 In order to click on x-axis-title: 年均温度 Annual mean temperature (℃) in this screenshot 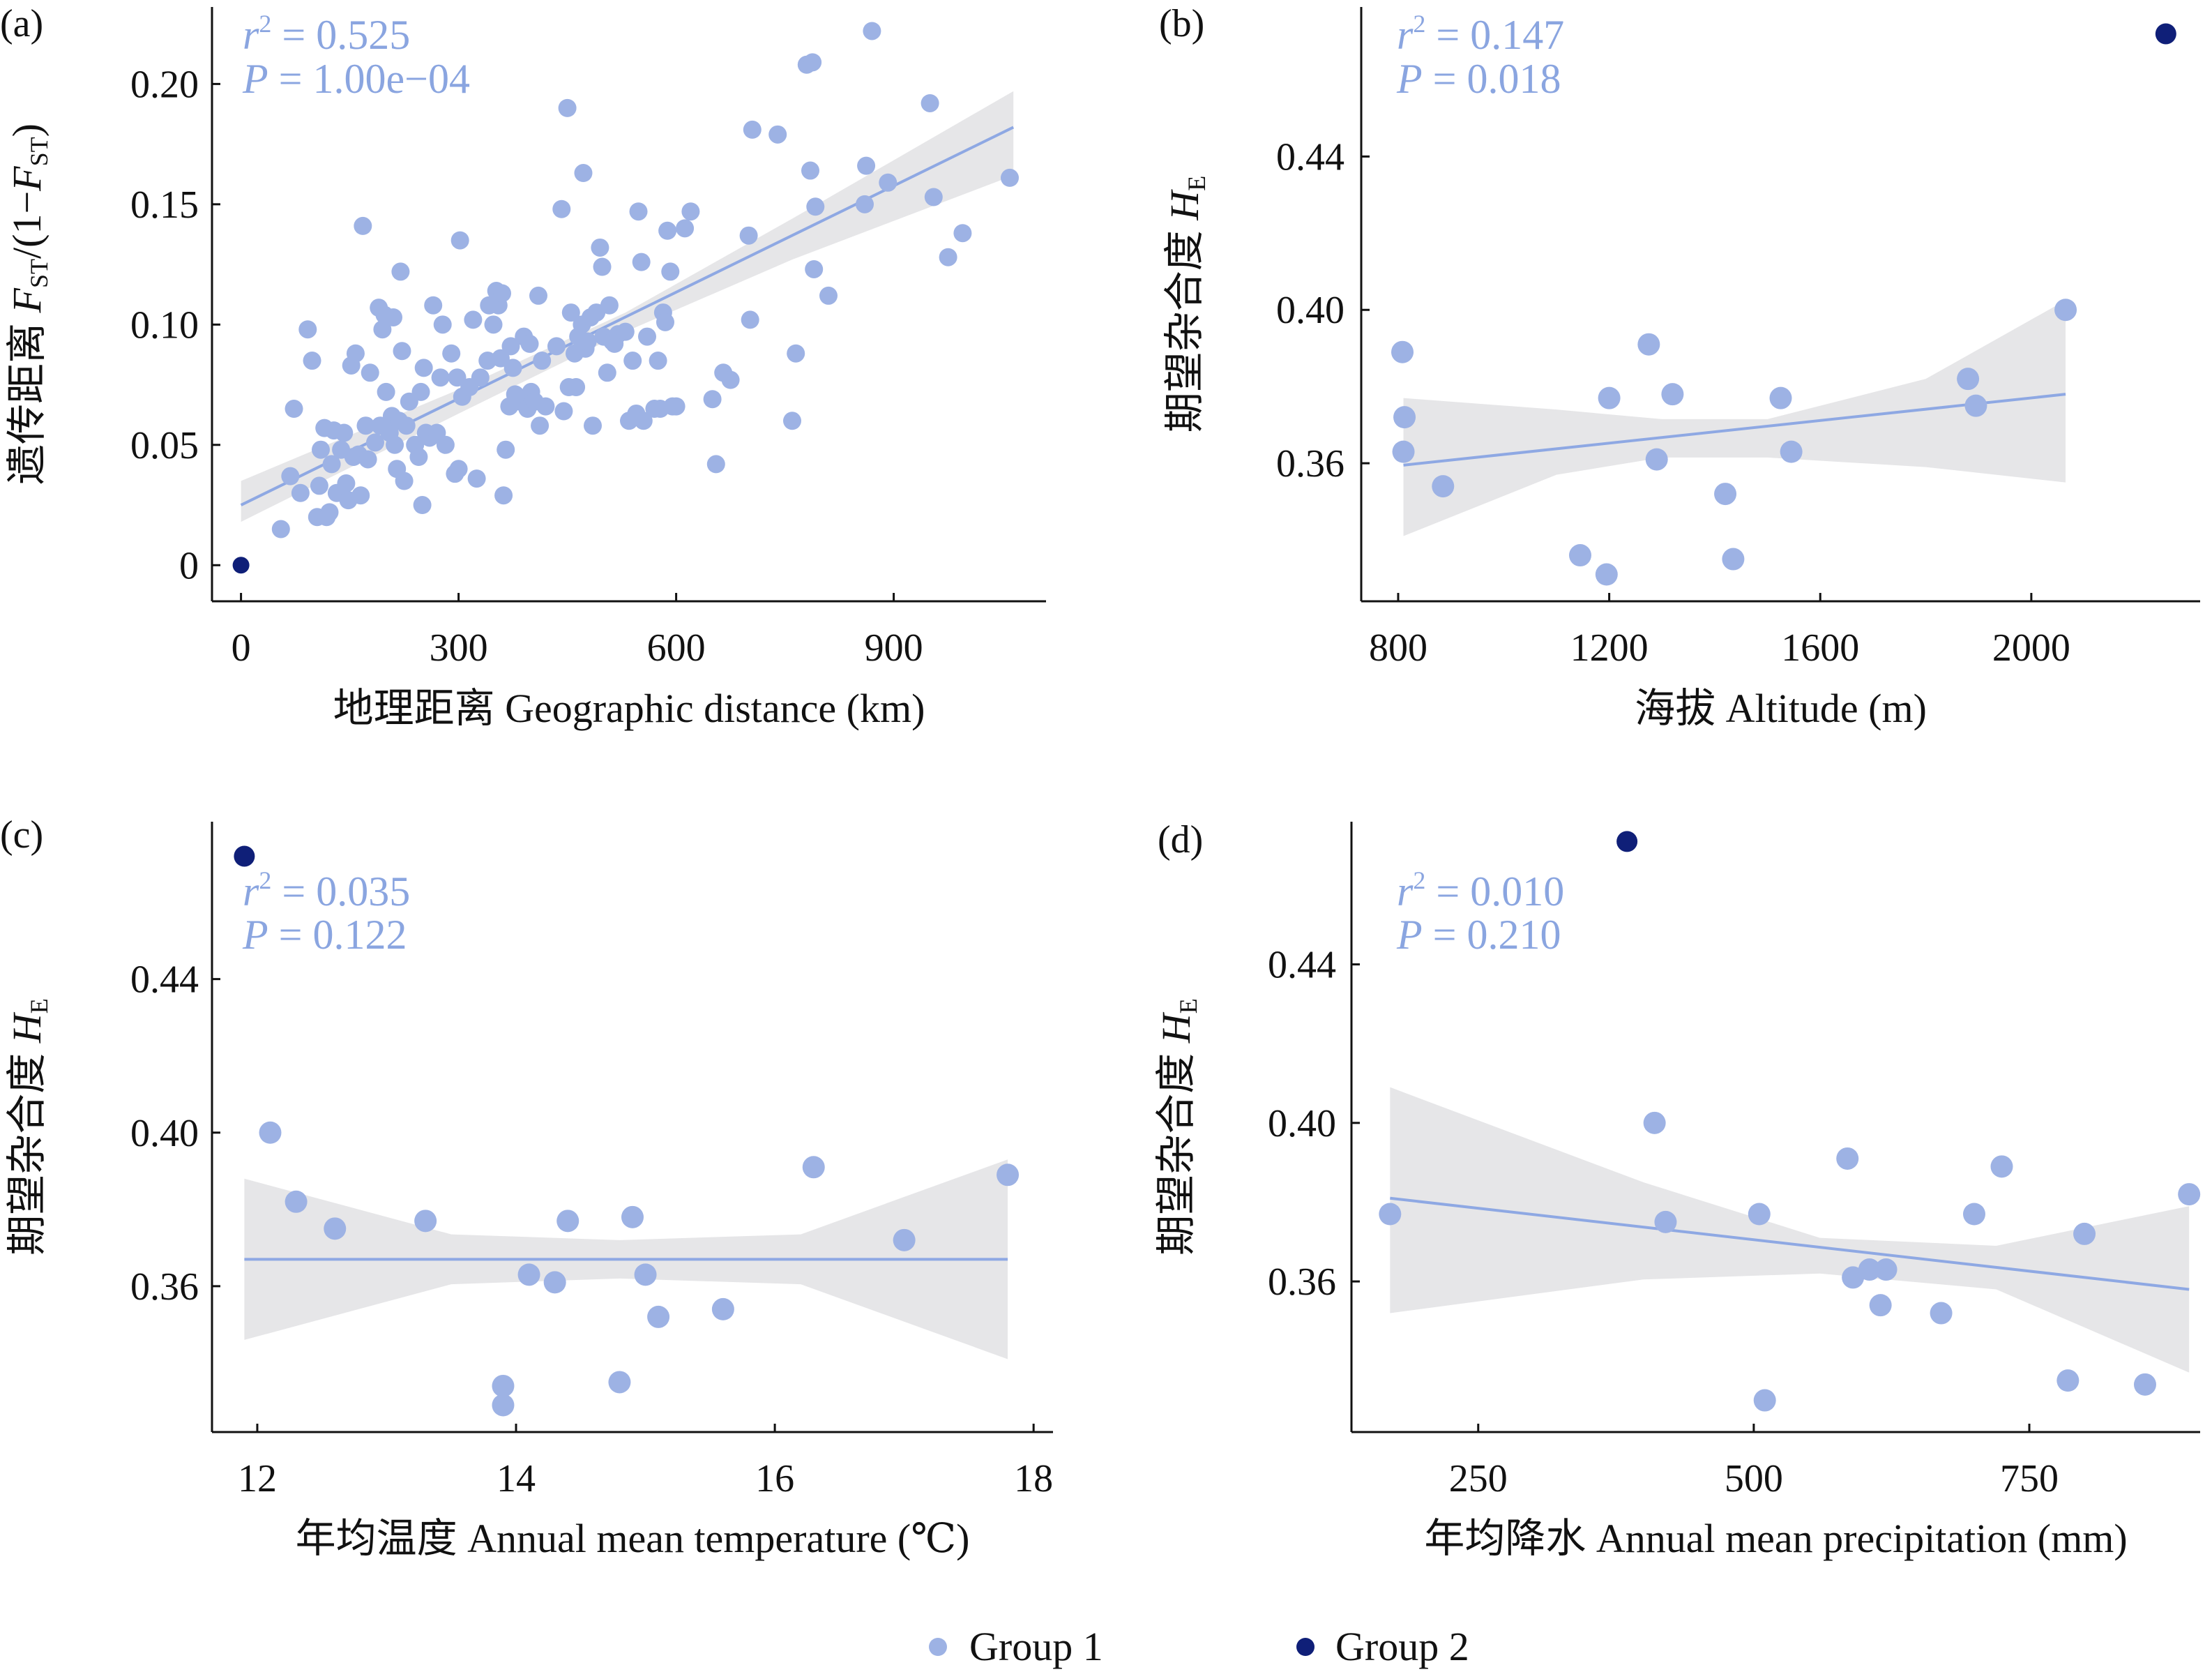, I will do `click(633, 1538)`.